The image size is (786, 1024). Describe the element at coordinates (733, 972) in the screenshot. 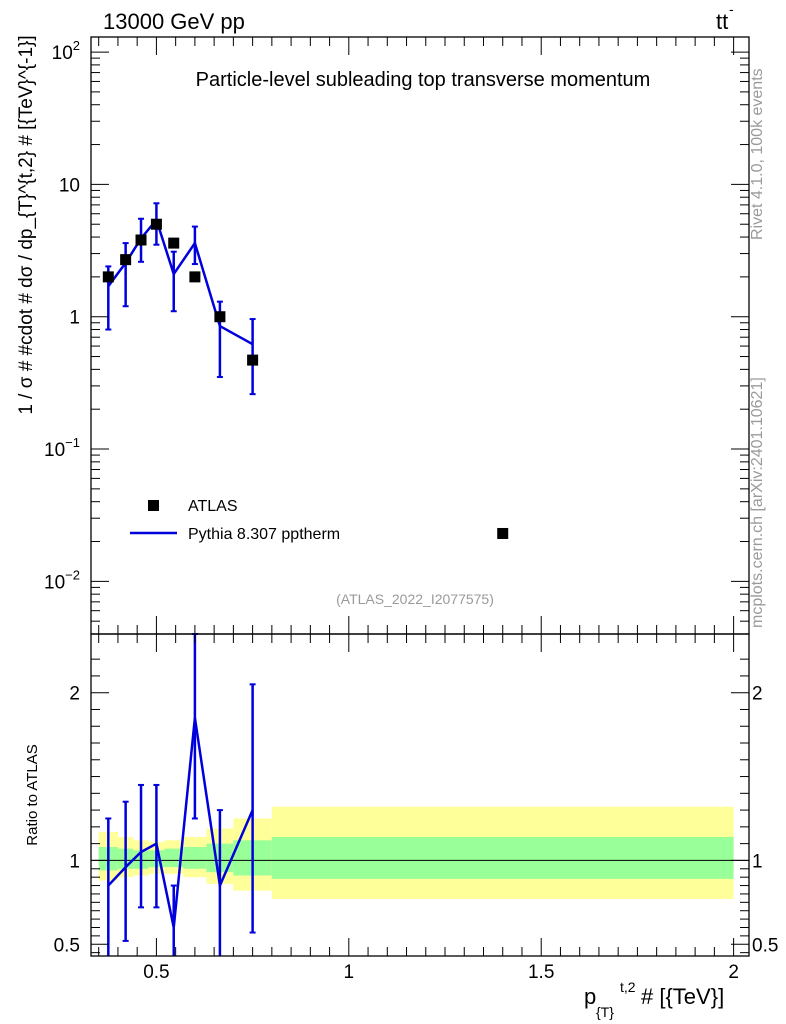

I see `ratio-x-tick-label: 2` at that location.